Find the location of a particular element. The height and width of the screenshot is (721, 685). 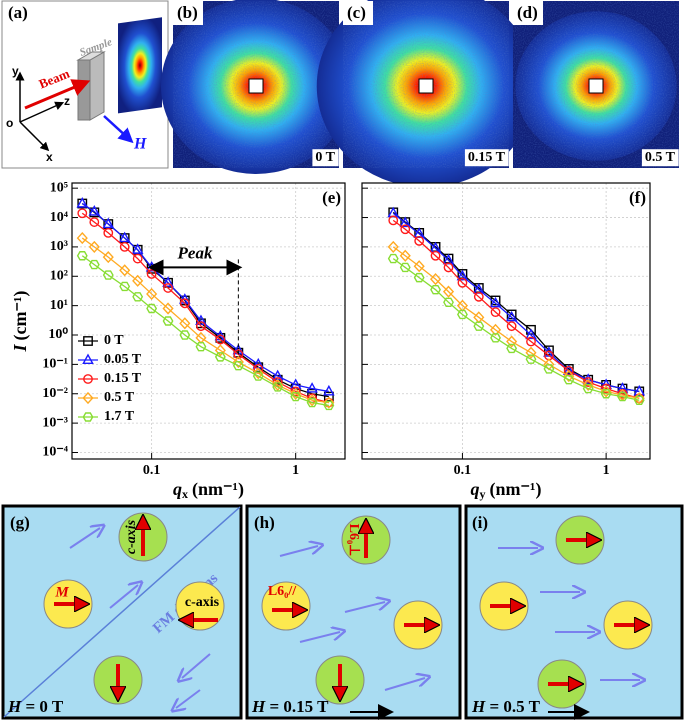

legend-marker is located at coordinates (88, 341).